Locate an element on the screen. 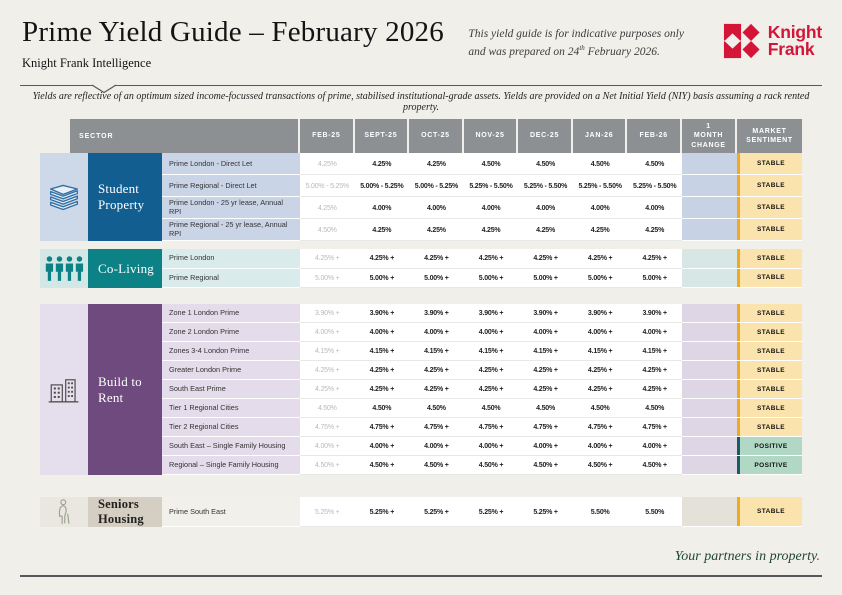 This screenshot has height=595, width=842. row-label: Regional – Single Family Housing is located at coordinates (231, 465).